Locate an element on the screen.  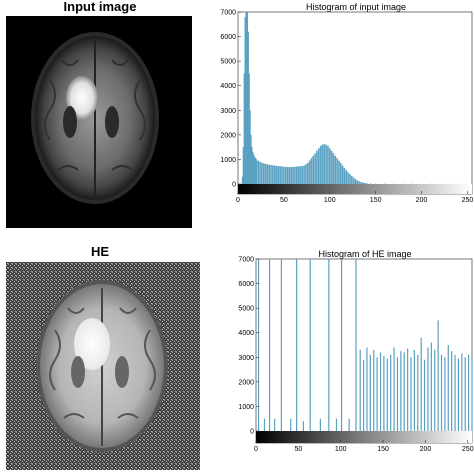
x-tick-label: 200 is located at coordinates (422, 200).